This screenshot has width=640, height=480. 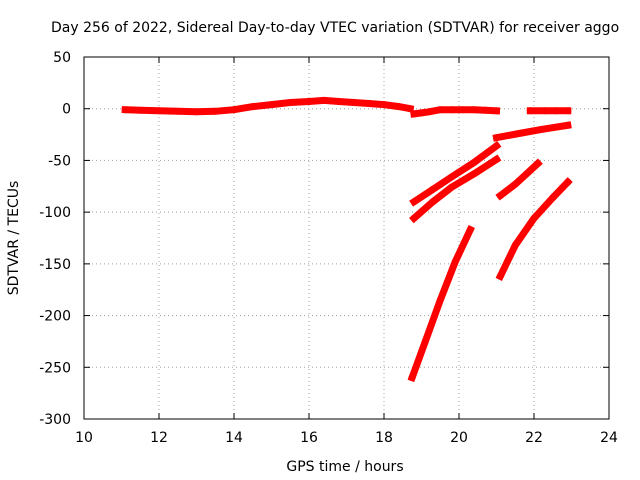 I want to click on x-tick-label: 14, so click(x=234, y=438).